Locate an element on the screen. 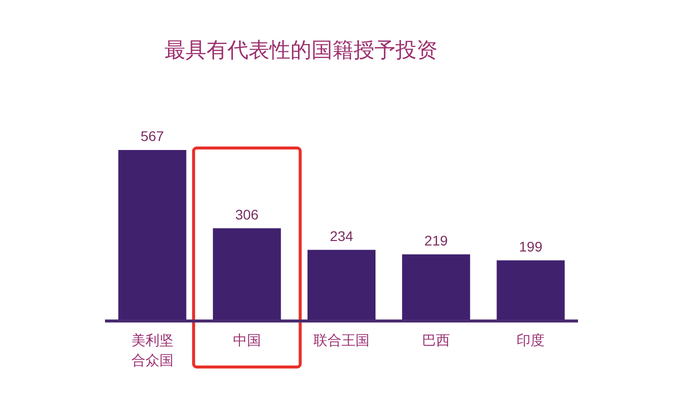 The width and height of the screenshot is (700, 420). x-tick-label: 巴西 is located at coordinates (436, 340).